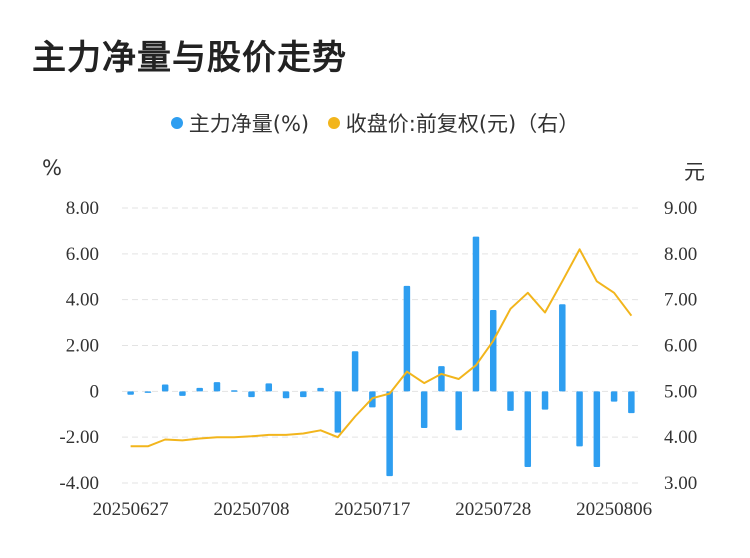 This screenshot has height=558, width=750. What do you see at coordinates (680, 483) in the screenshot?
I see `right-tick-label: 3.00` at bounding box center [680, 483].